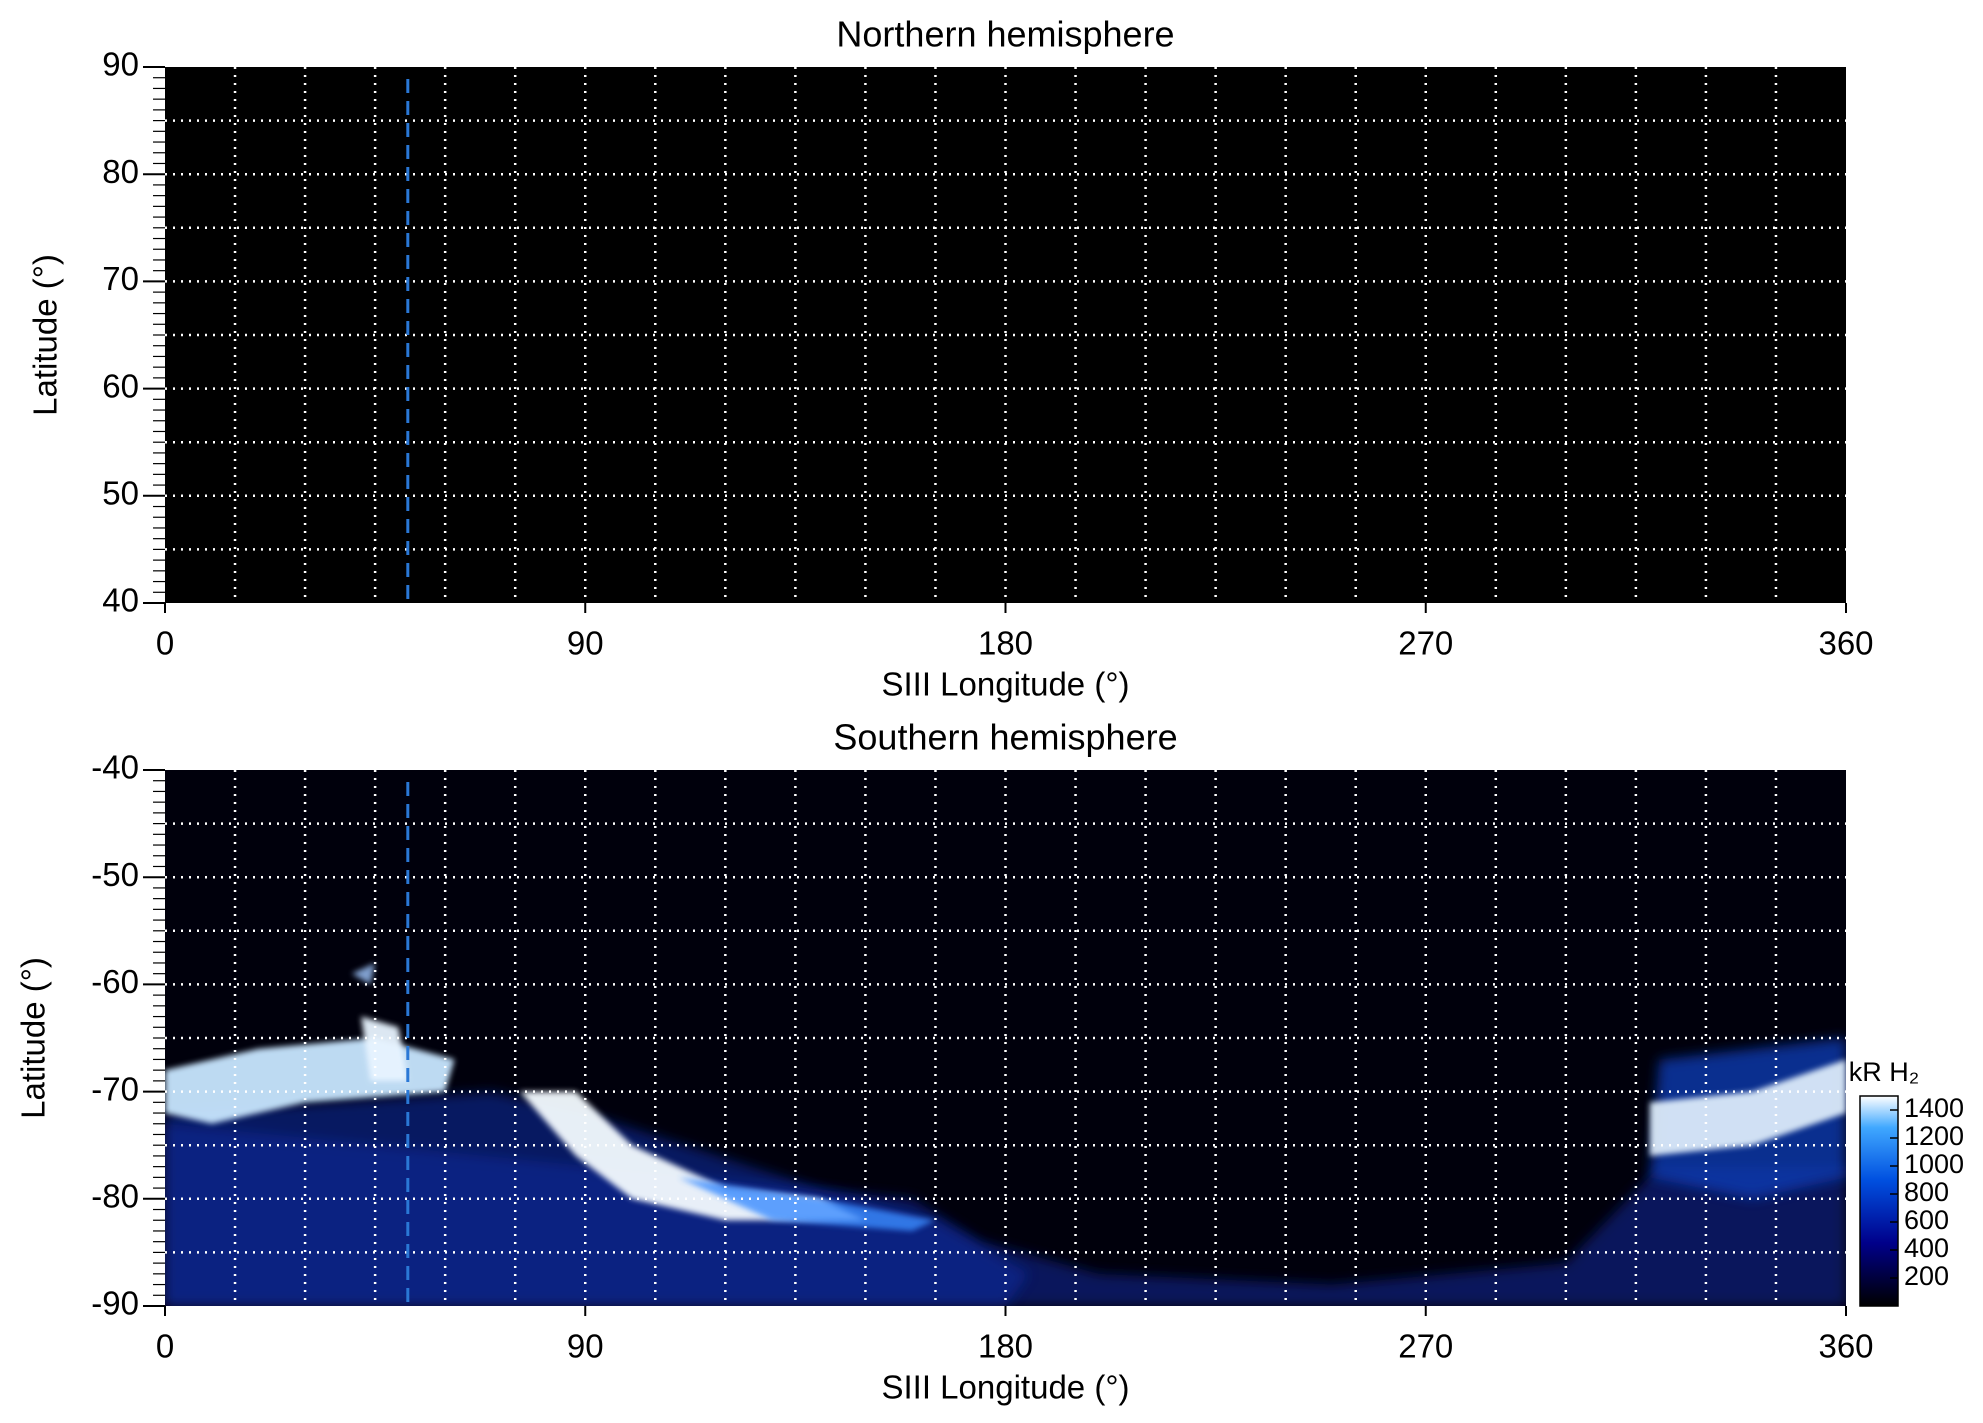  What do you see at coordinates (120, 493) in the screenshot?
I see `y-tick-label: 50` at bounding box center [120, 493].